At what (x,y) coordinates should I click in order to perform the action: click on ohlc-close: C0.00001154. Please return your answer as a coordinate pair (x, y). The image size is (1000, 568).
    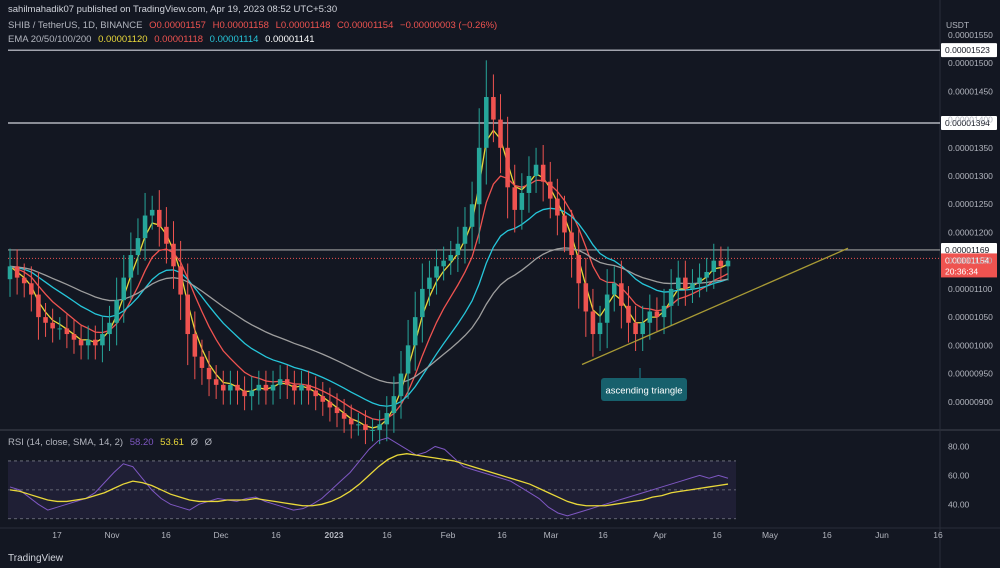
    Looking at the image, I should click on (365, 25).